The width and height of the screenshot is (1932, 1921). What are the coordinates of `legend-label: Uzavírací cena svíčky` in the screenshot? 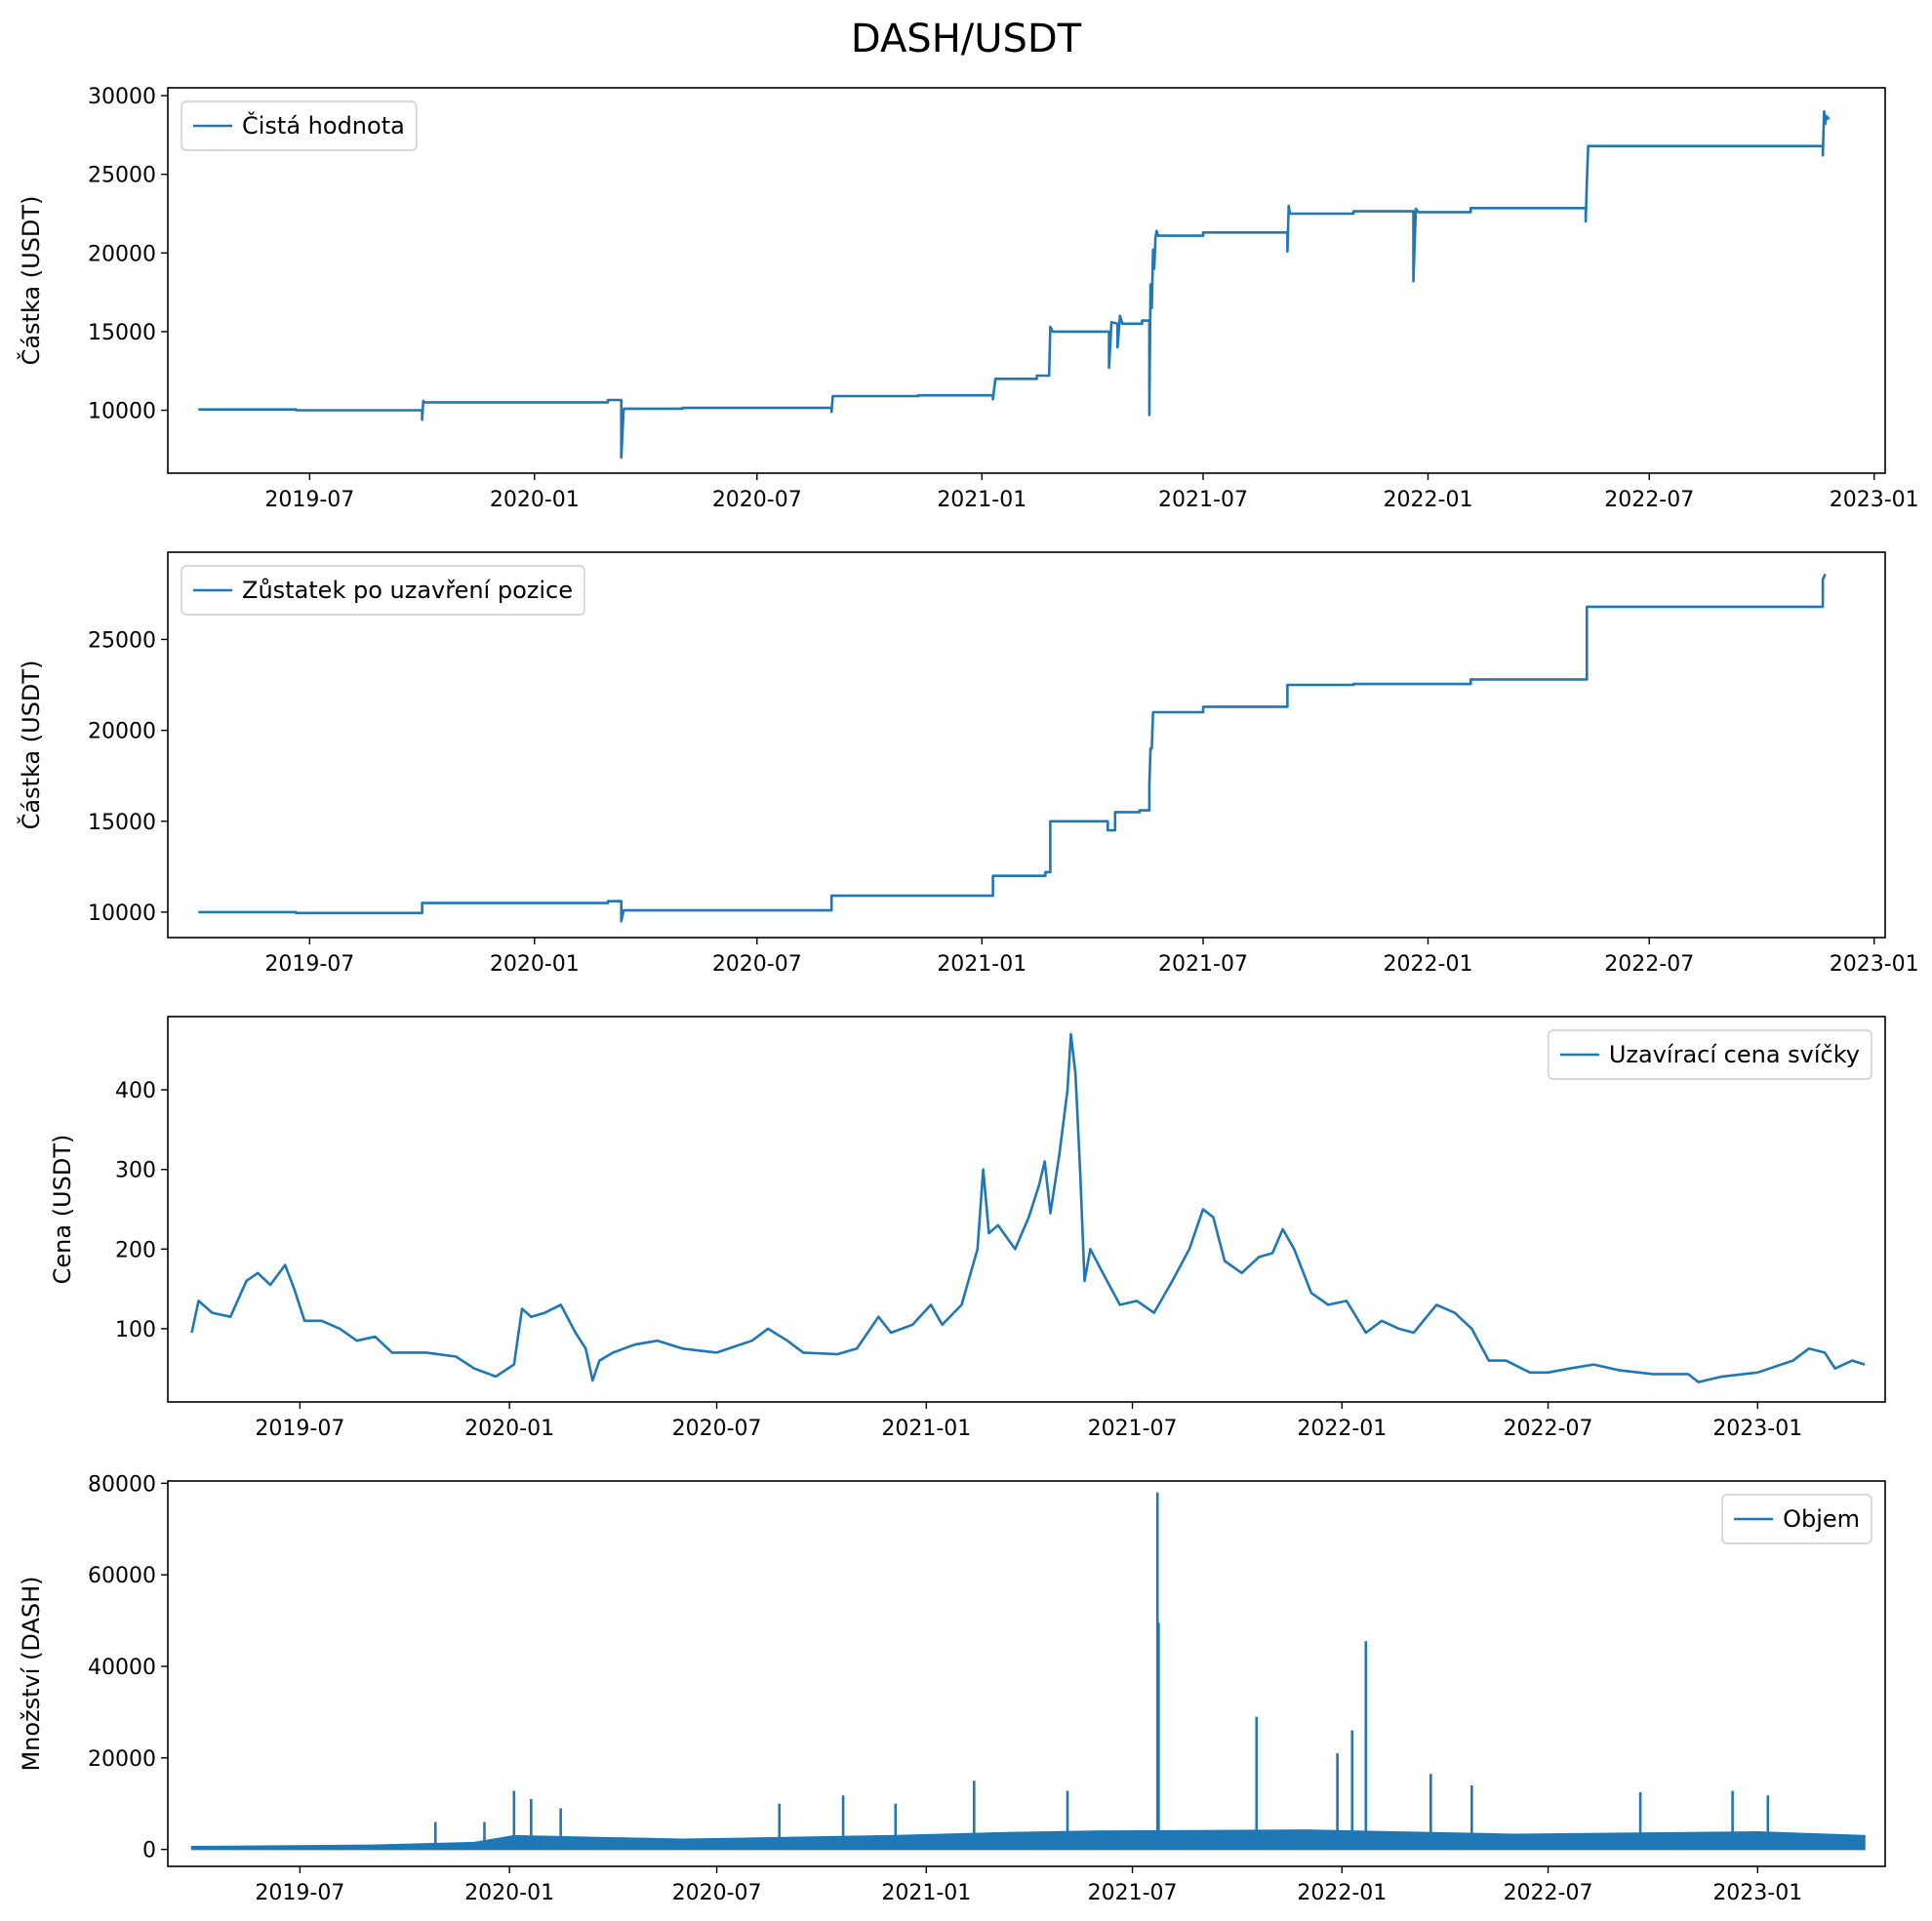 It's located at (1734, 1054).